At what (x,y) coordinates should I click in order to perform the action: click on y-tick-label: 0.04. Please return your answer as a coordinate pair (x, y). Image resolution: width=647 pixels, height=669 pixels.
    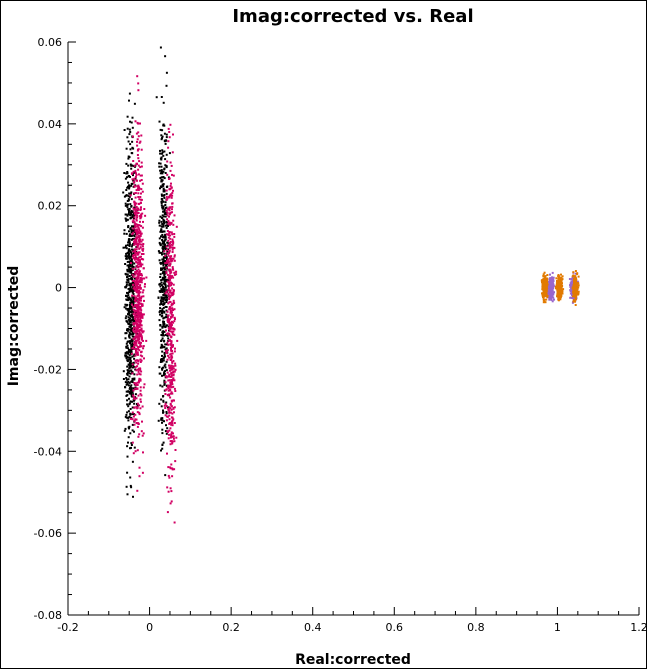
    Looking at the image, I should click on (50, 124).